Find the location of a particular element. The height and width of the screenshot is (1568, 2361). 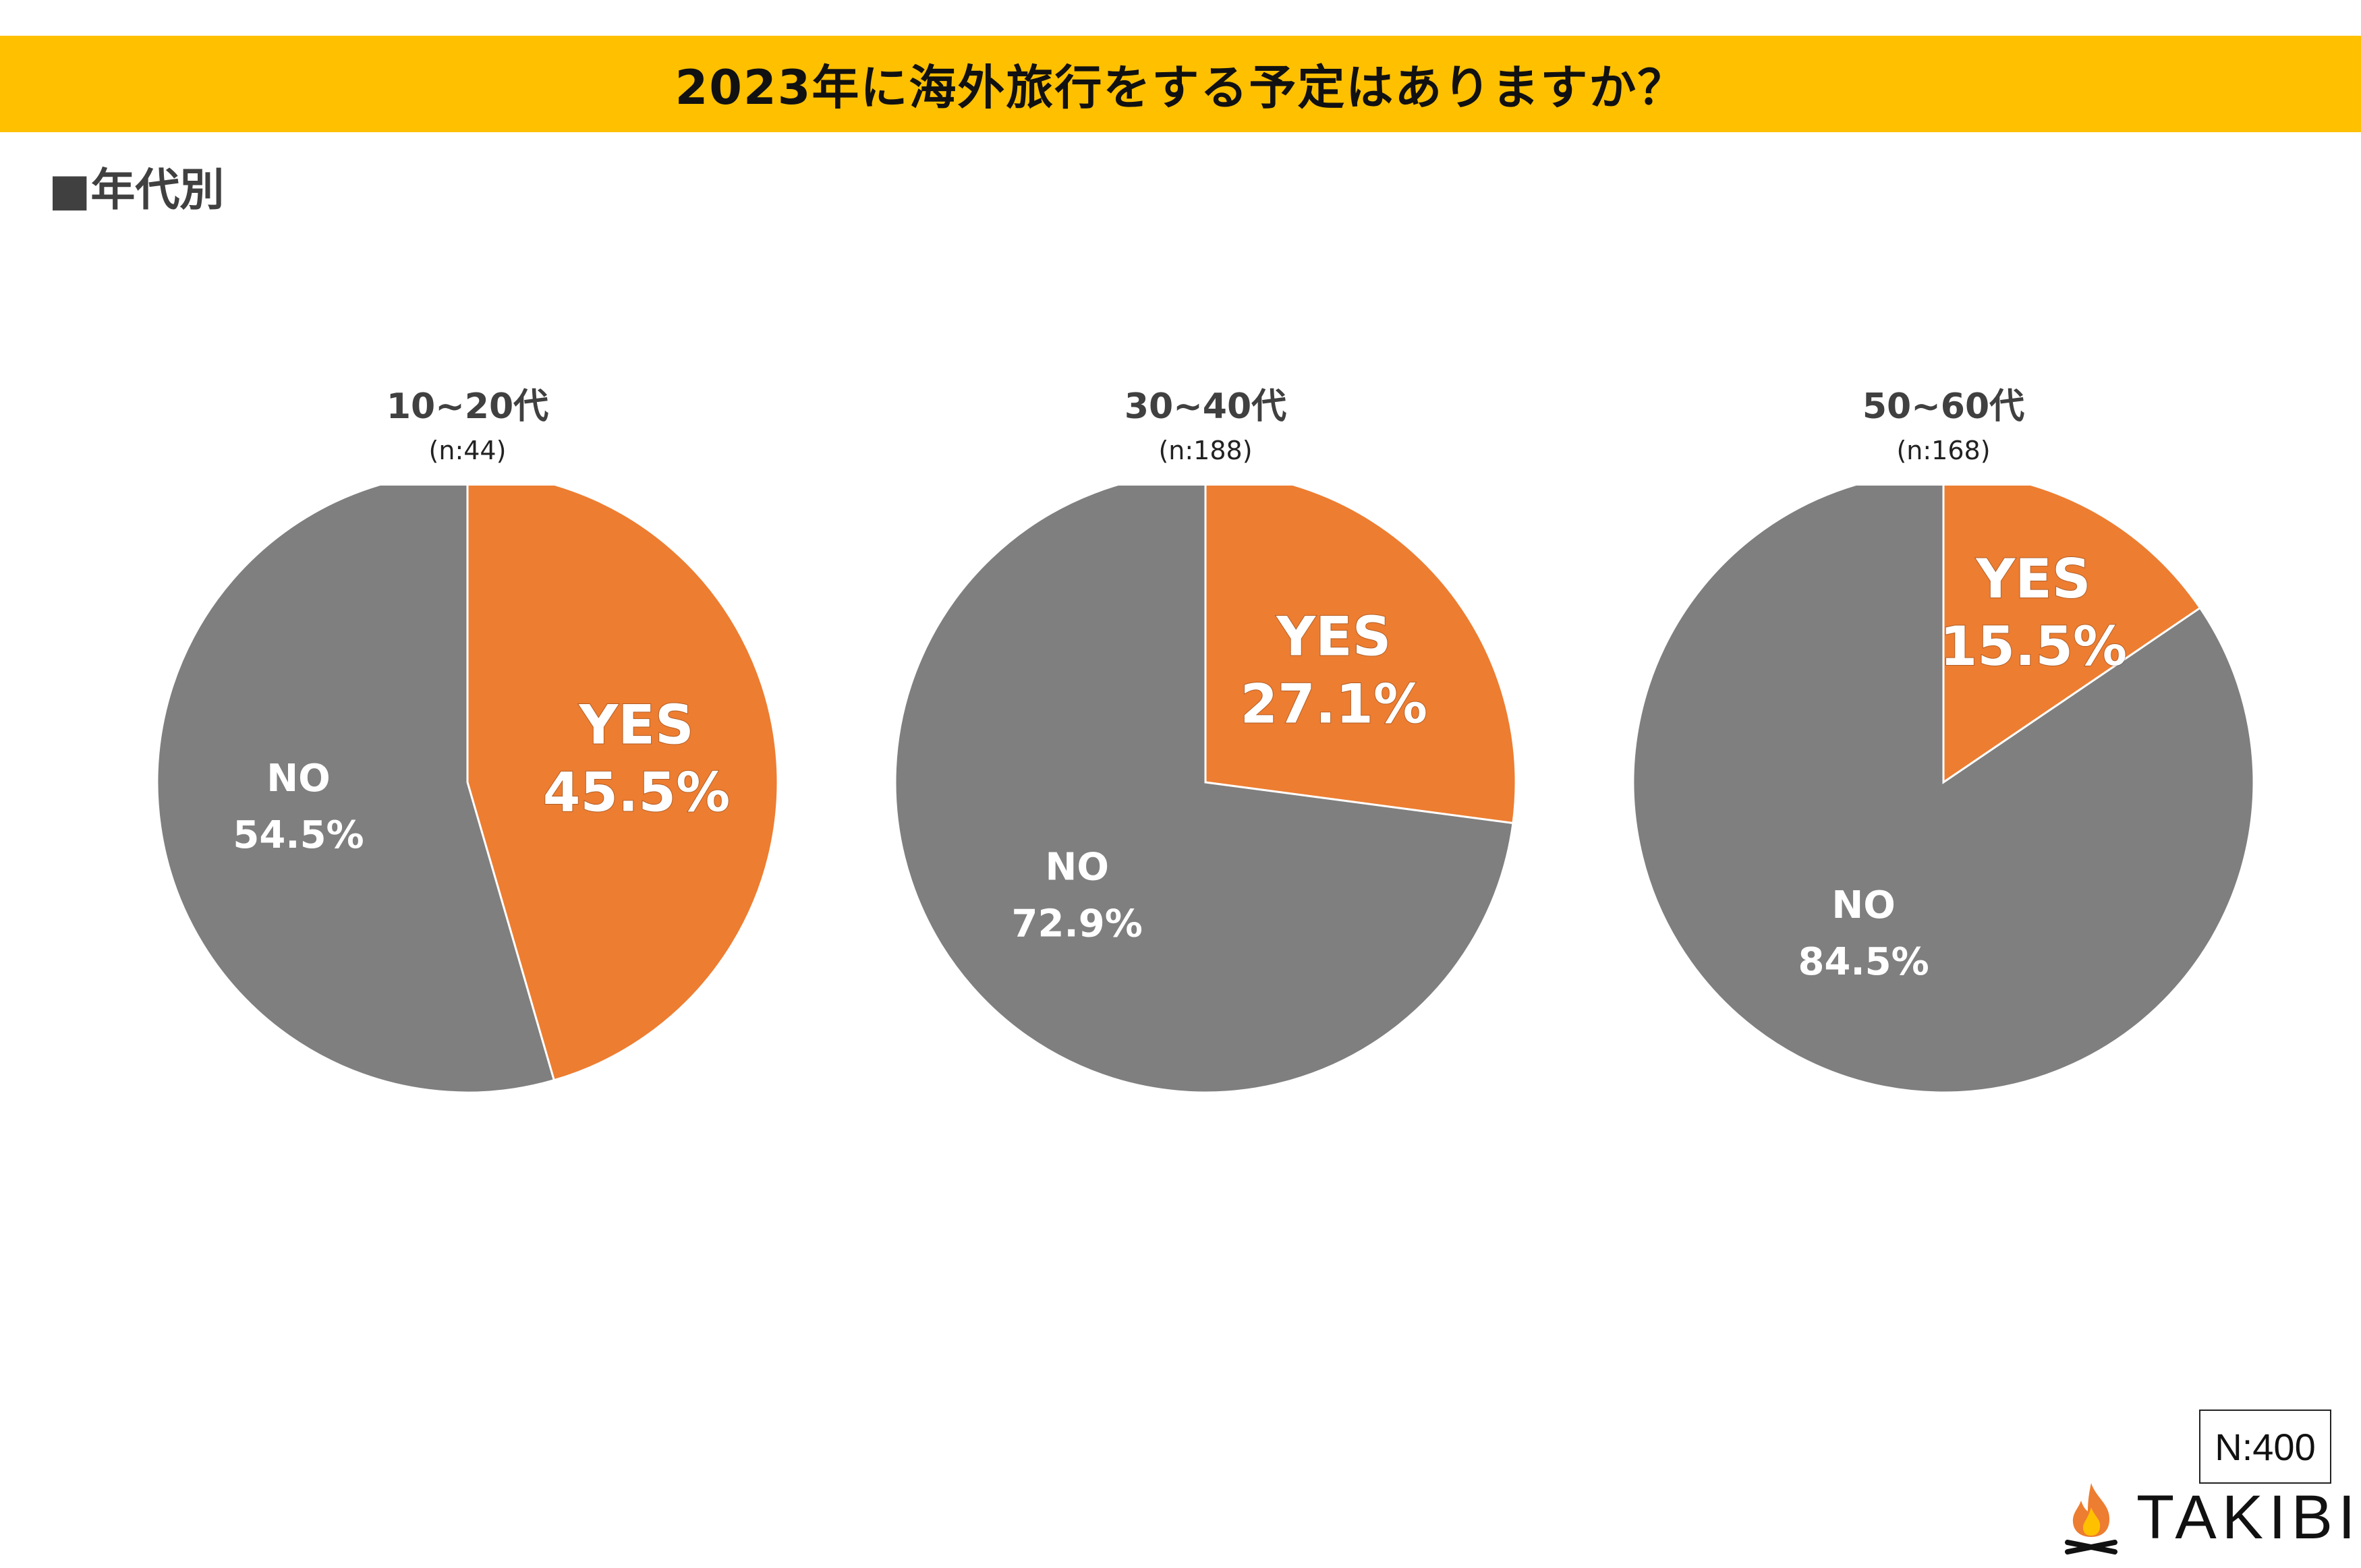

section-label: ■年代別 is located at coordinates (137, 190).